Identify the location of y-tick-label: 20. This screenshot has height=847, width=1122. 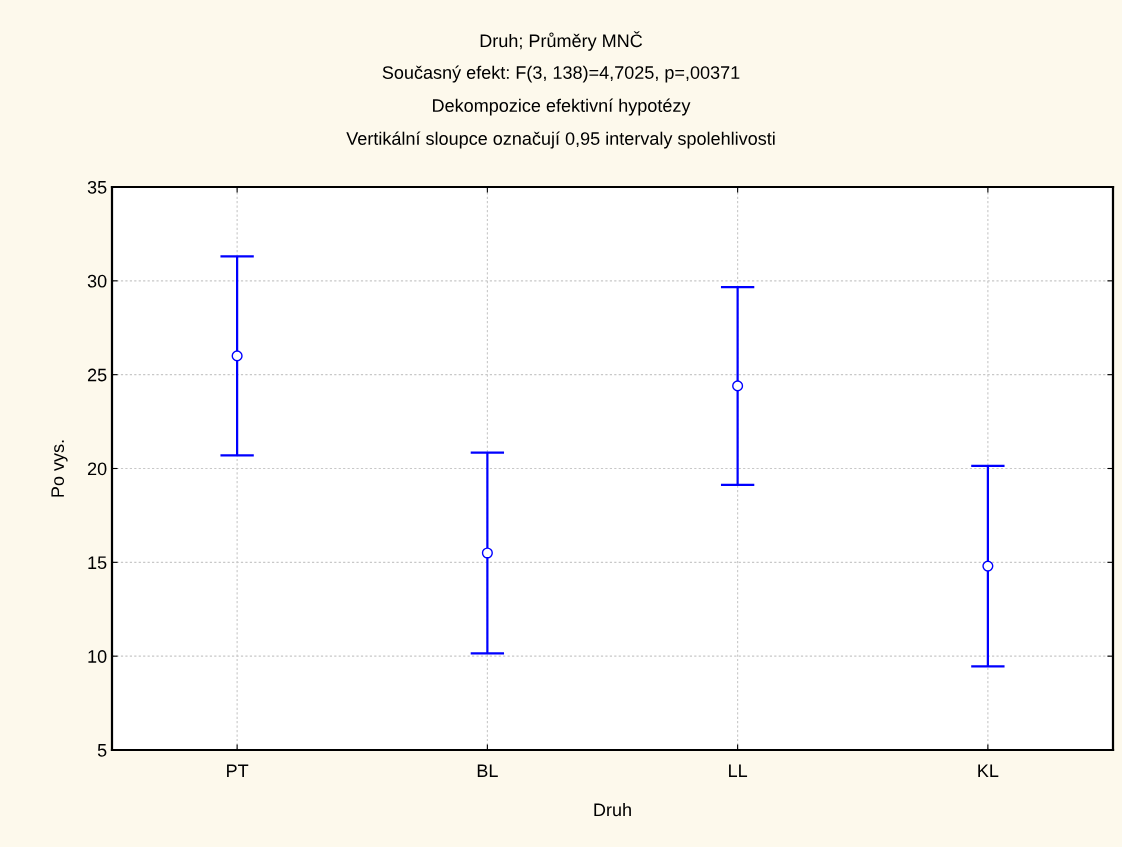
(97, 469).